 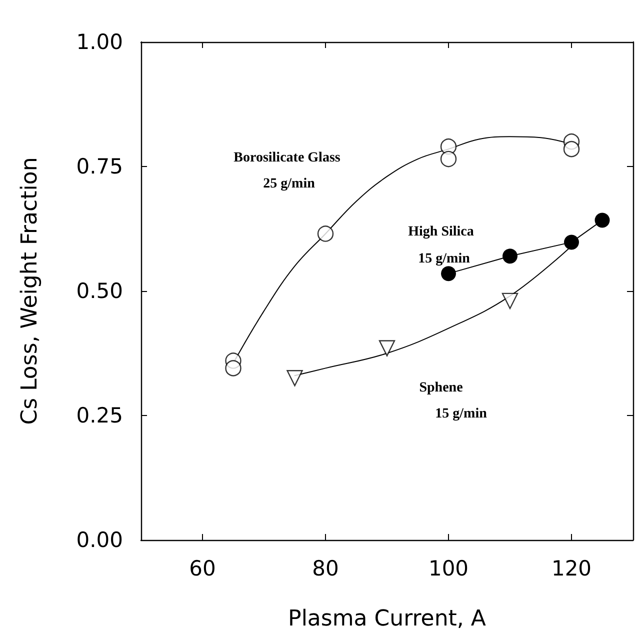 What do you see at coordinates (202, 568) in the screenshot?
I see `x-tick-label: 60` at bounding box center [202, 568].